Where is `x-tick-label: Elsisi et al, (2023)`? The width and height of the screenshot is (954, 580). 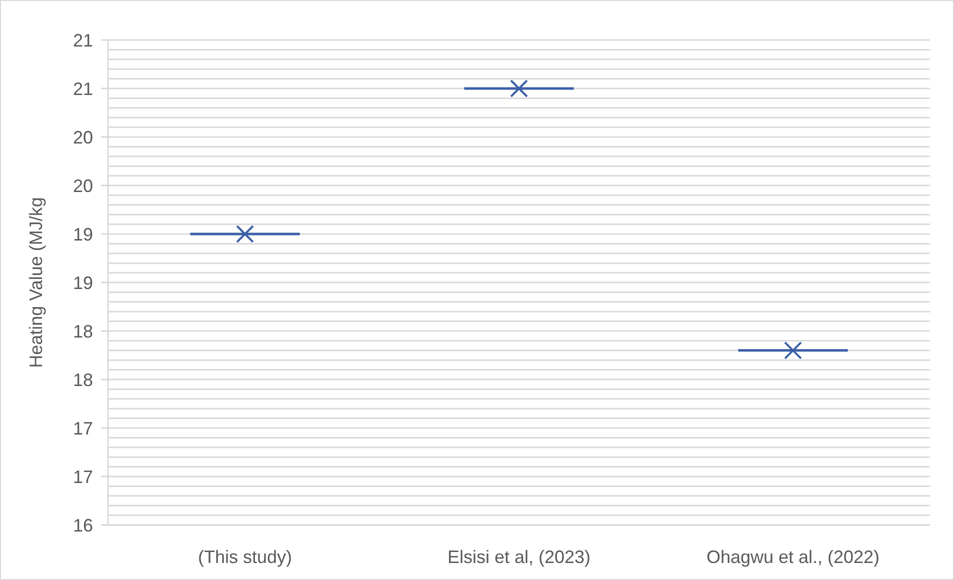 x-tick-label: Elsisi et al, (2023) is located at coordinates (519, 557).